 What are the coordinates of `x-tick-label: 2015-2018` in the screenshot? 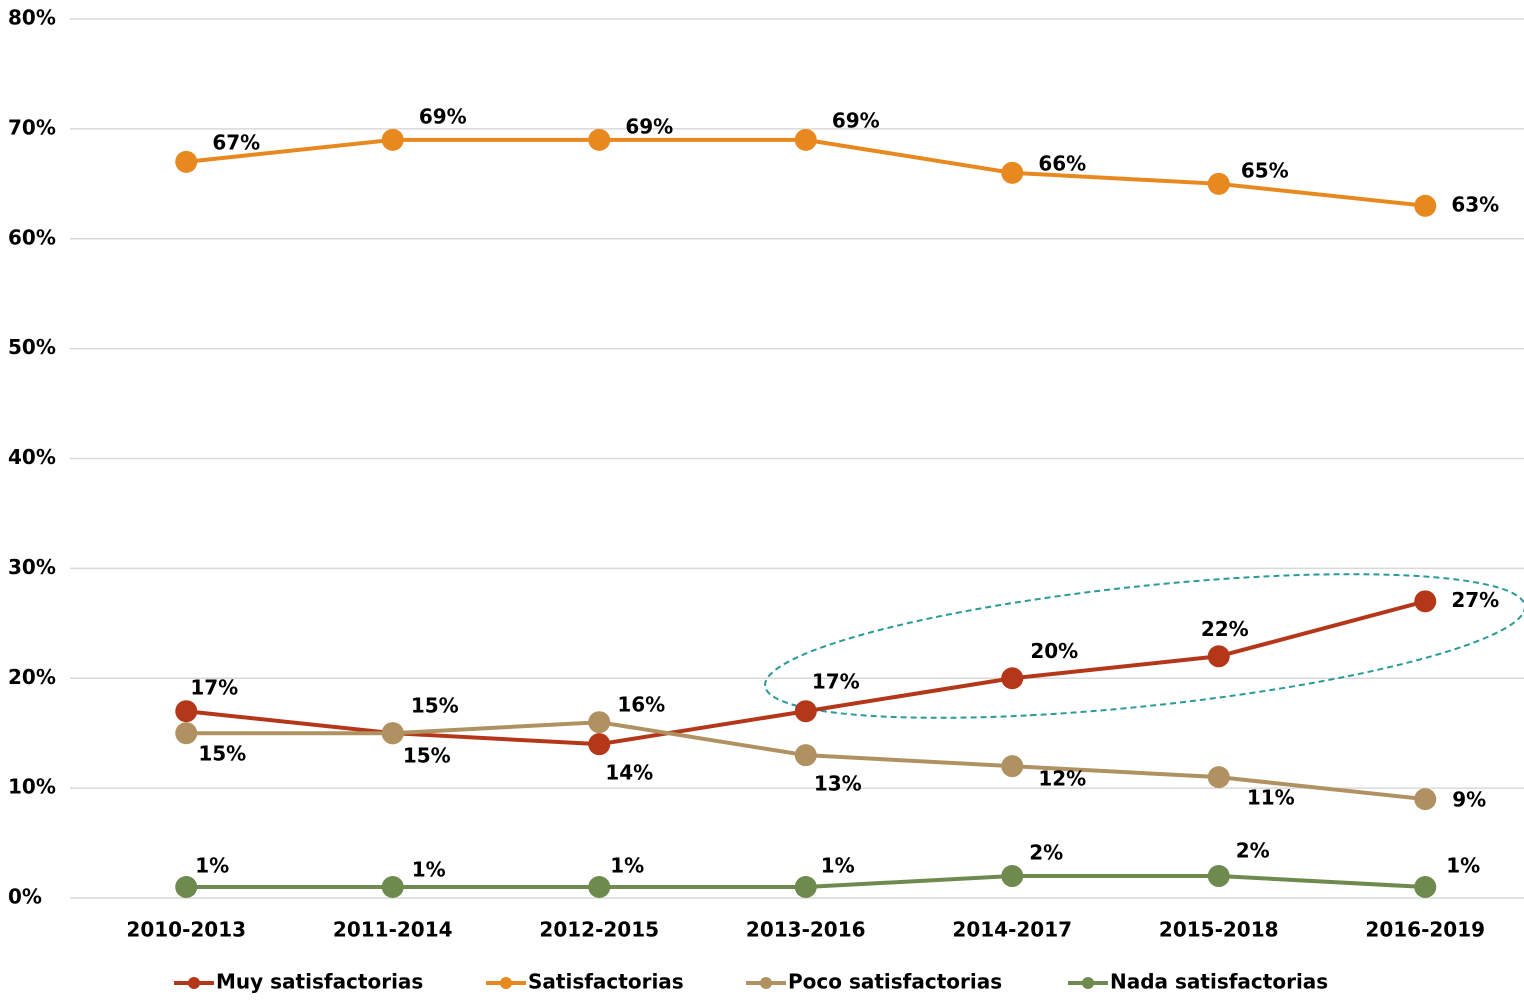 It's located at (1219, 930).